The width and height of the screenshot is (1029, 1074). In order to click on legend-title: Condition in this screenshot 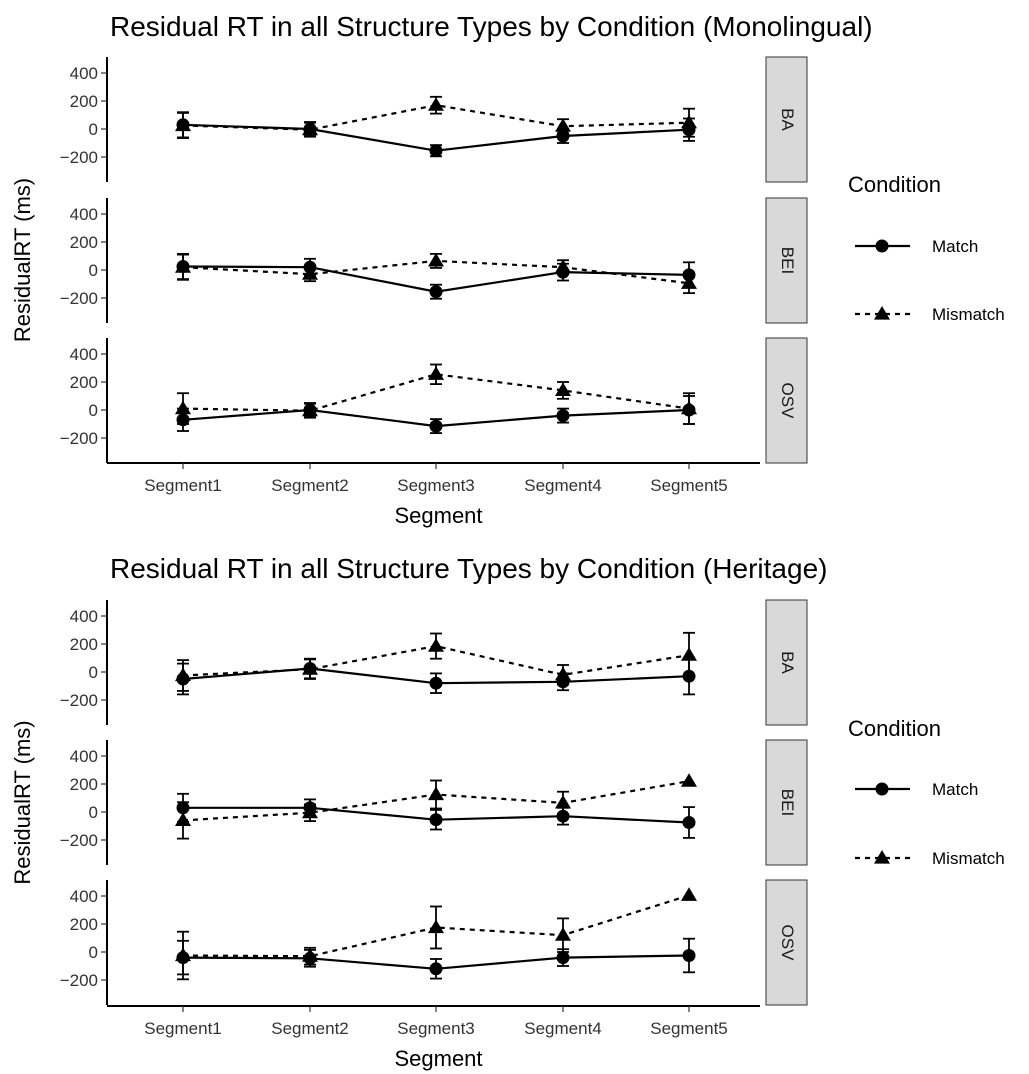, I will do `click(894, 184)`.